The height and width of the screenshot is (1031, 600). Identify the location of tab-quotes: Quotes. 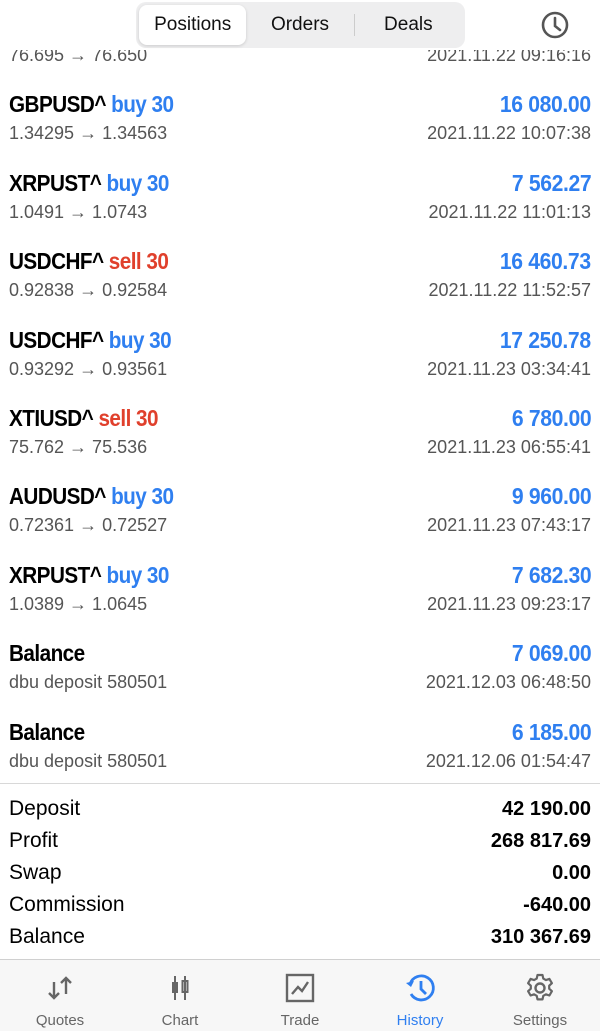
(60, 995).